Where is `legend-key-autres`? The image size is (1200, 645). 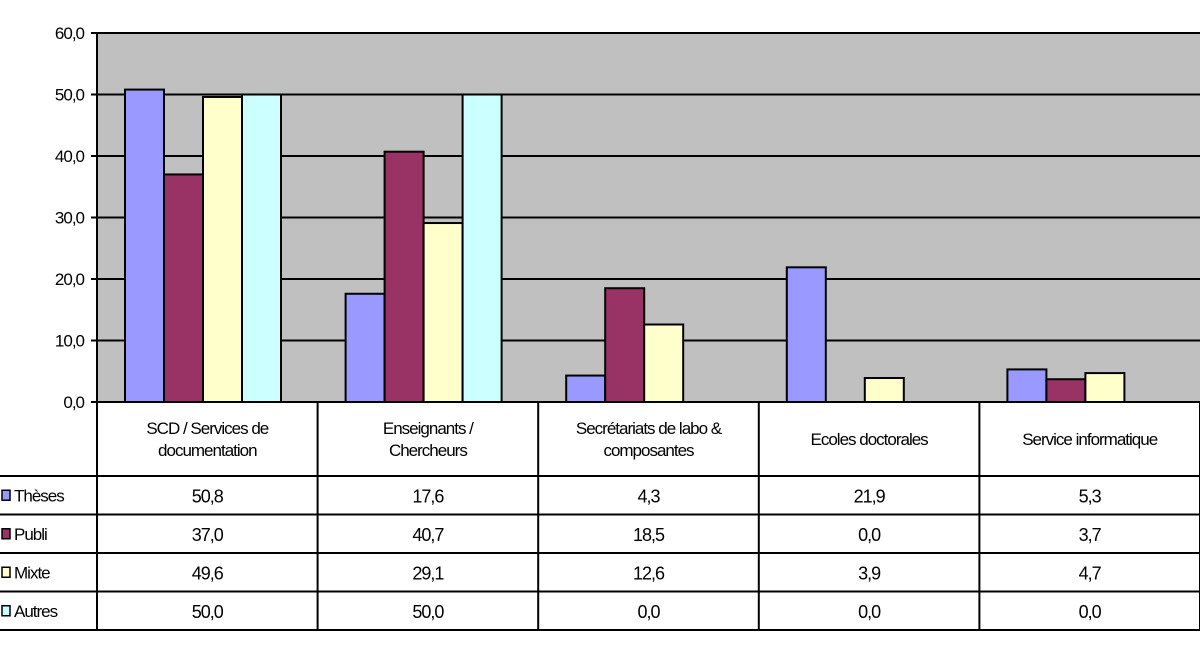 legend-key-autres is located at coordinates (6, 611).